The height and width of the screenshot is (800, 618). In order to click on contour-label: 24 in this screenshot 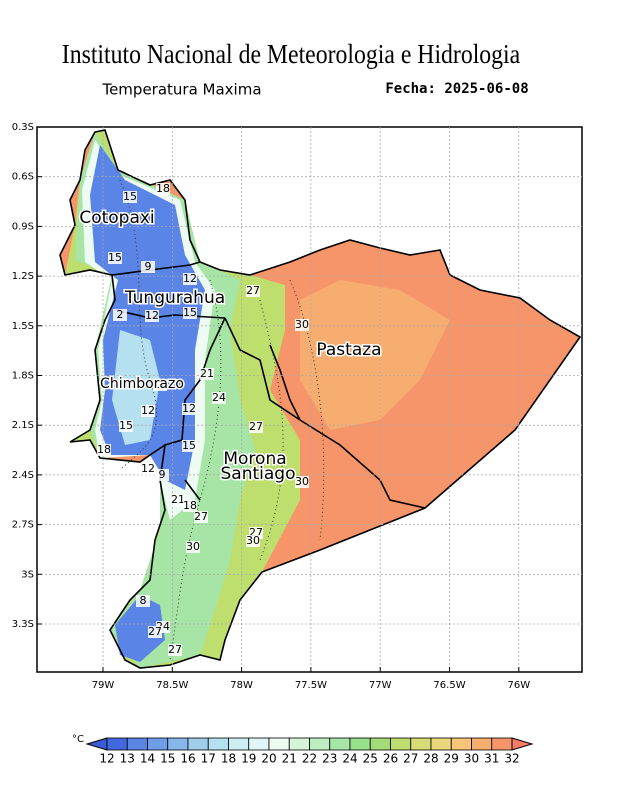, I will do `click(219, 397)`.